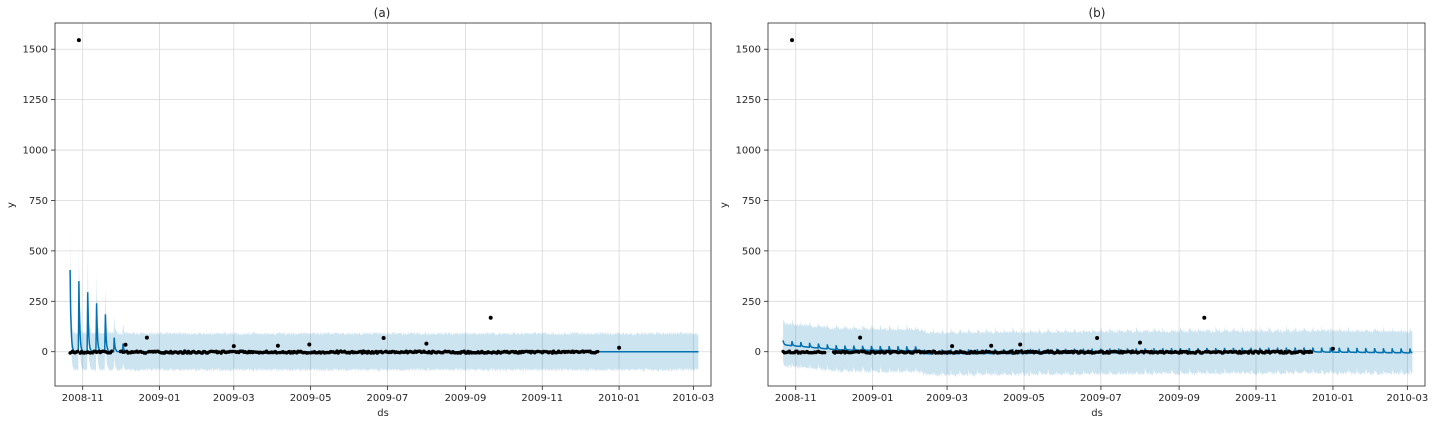 This screenshot has width=1432, height=424. I want to click on panel-title: (a), so click(382, 13).